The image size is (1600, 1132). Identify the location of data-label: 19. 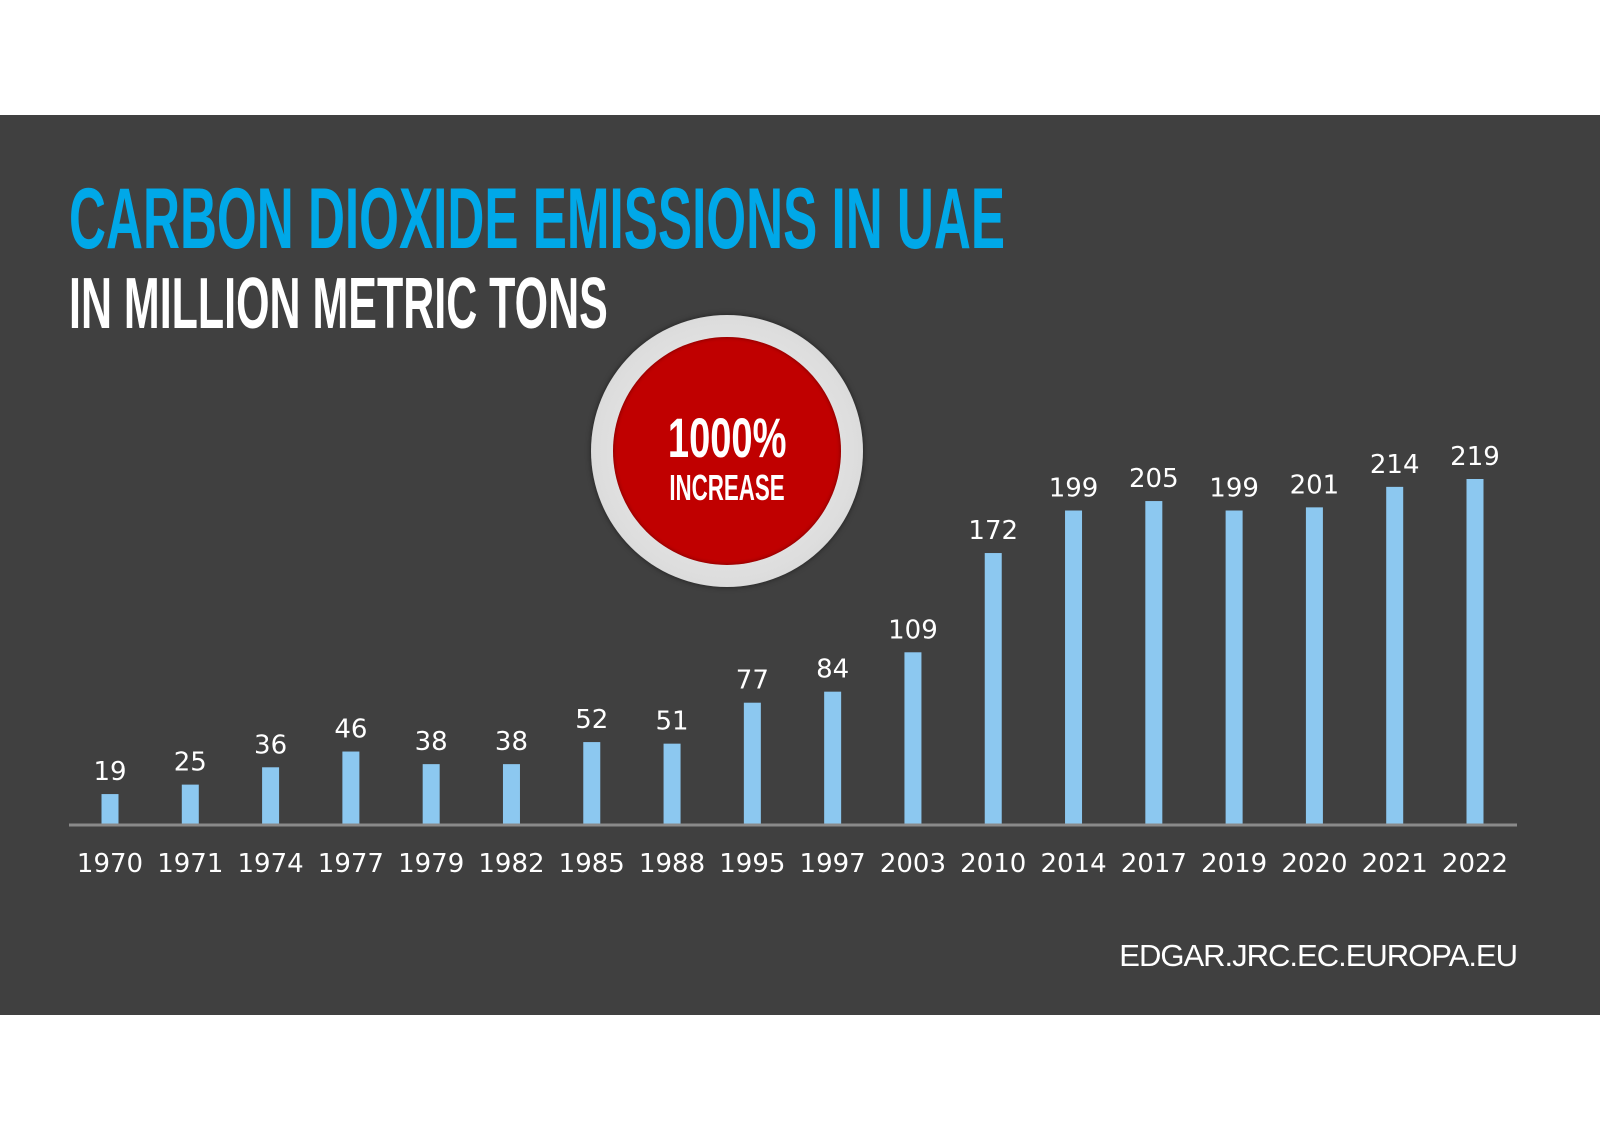
(109, 772).